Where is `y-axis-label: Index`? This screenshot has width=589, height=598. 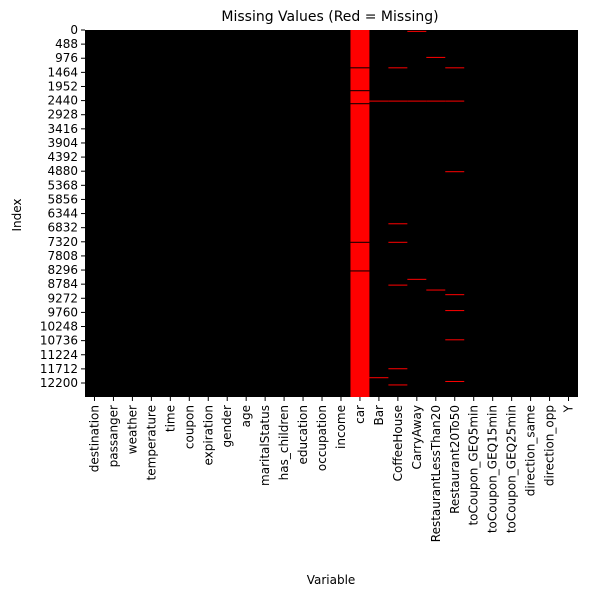
y-axis-label: Index is located at coordinates (17, 214).